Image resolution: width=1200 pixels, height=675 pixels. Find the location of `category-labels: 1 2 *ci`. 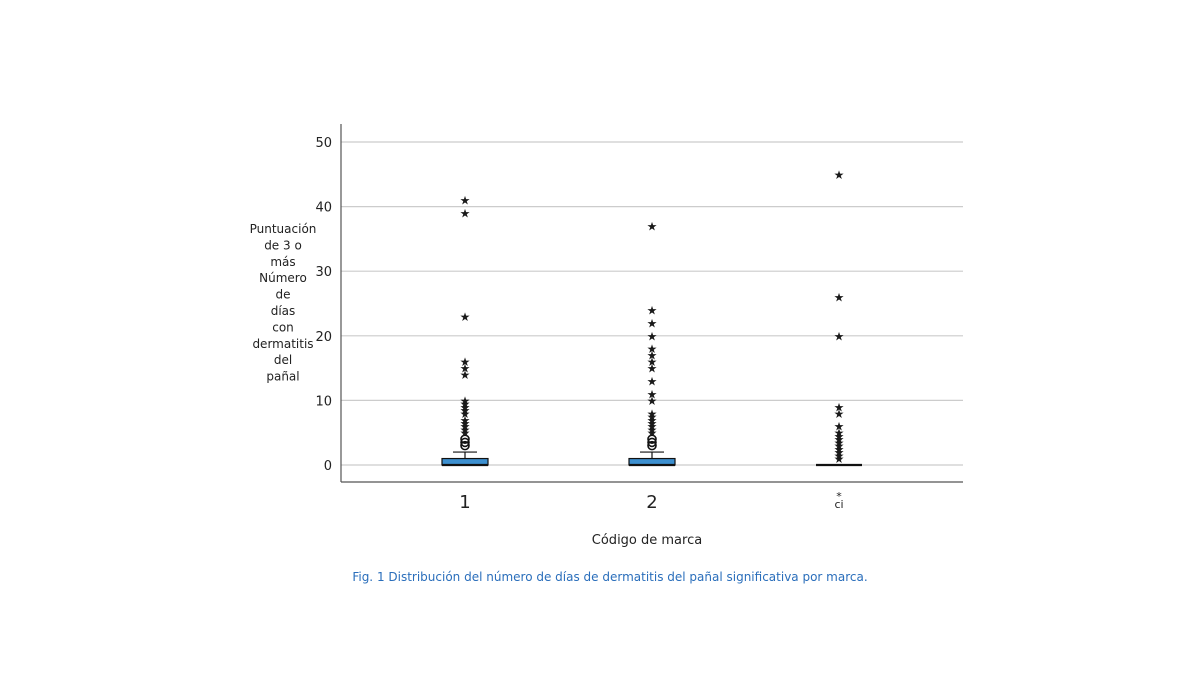

category-labels: 1 2 *ci is located at coordinates (651, 501).